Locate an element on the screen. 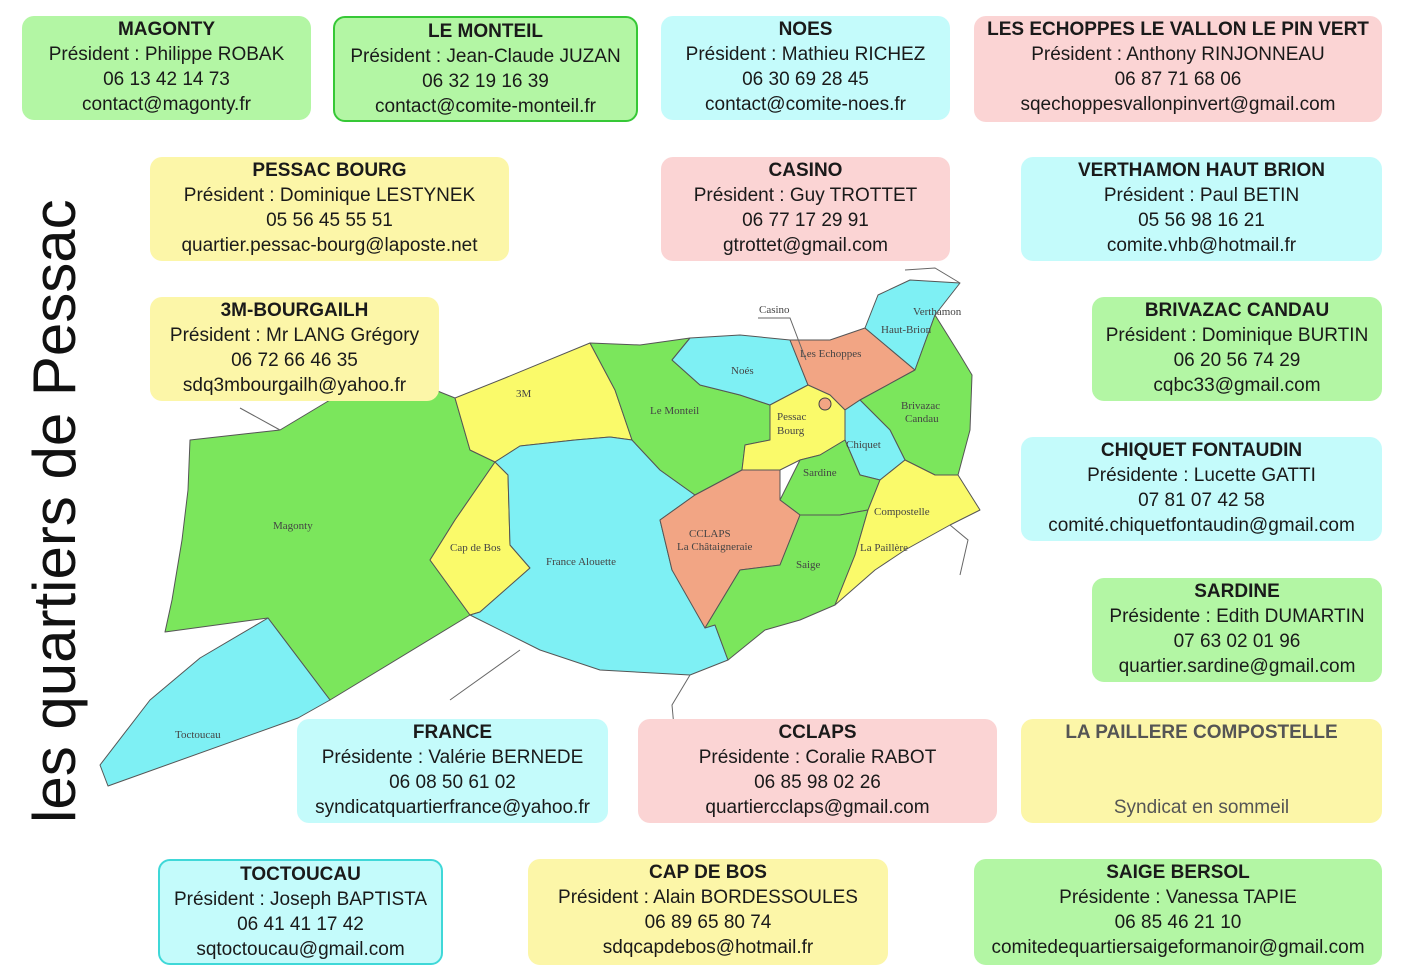 The height and width of the screenshot is (979, 1402). card-title: FRANCE is located at coordinates (452, 732).